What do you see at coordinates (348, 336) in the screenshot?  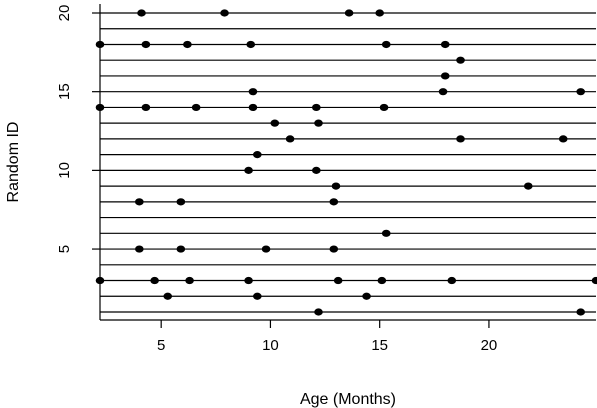 I see `x-axis: 5 10 15 20` at bounding box center [348, 336].